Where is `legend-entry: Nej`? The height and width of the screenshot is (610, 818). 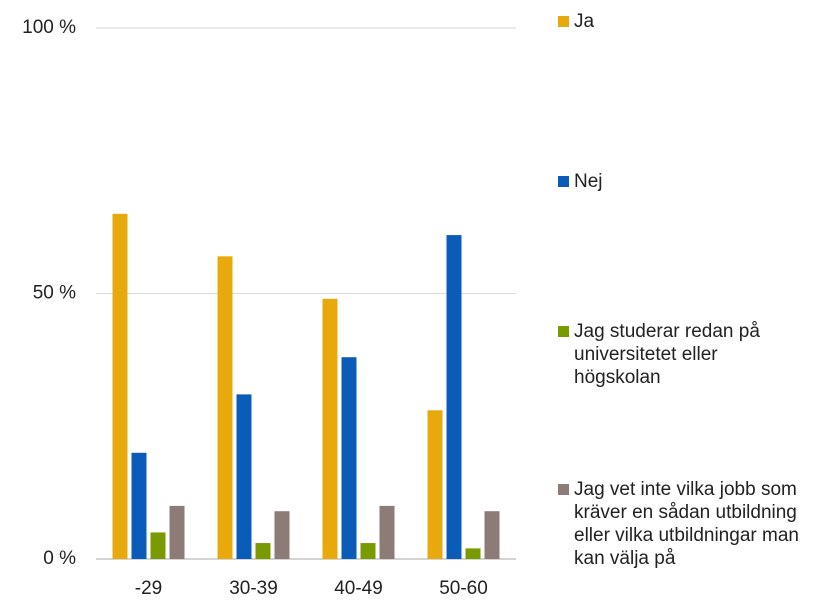 legend-entry: Nej is located at coordinates (683, 181).